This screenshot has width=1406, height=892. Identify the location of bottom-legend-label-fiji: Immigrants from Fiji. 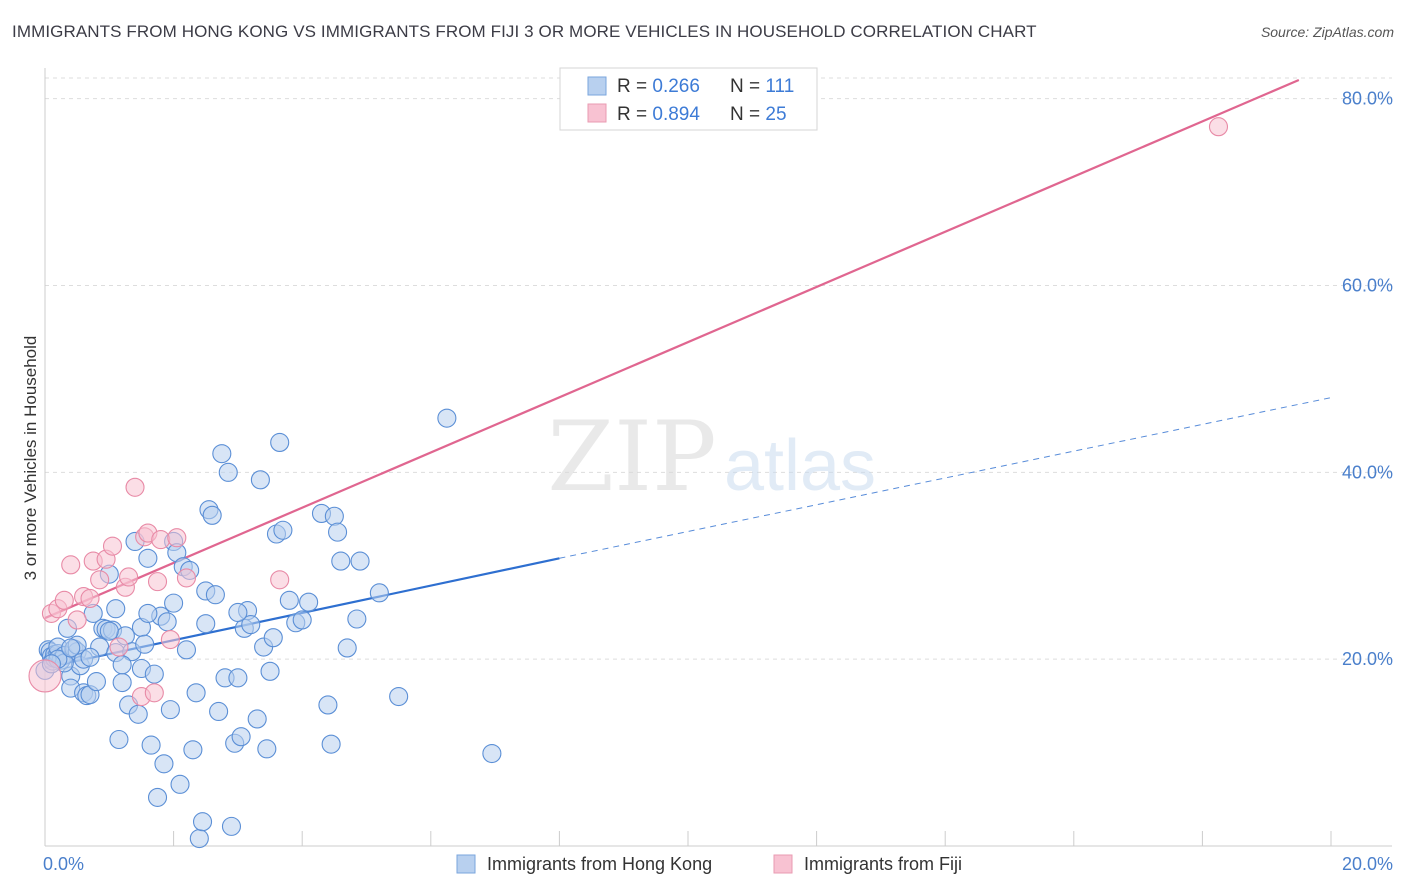
(883, 864).